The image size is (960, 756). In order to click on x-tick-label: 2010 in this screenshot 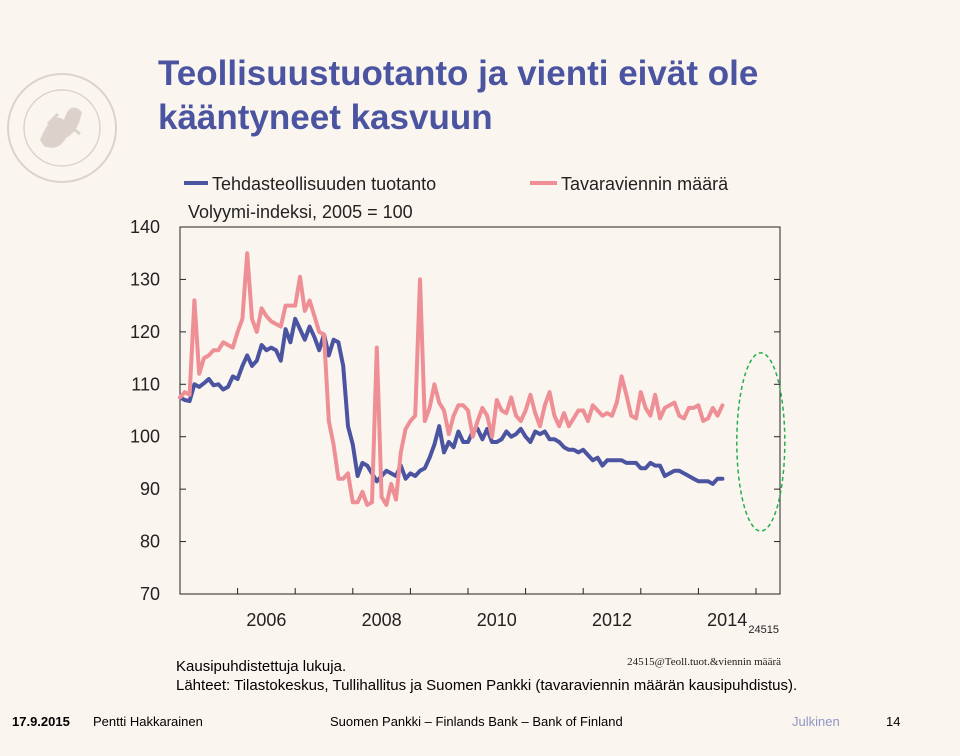, I will do `click(497, 620)`.